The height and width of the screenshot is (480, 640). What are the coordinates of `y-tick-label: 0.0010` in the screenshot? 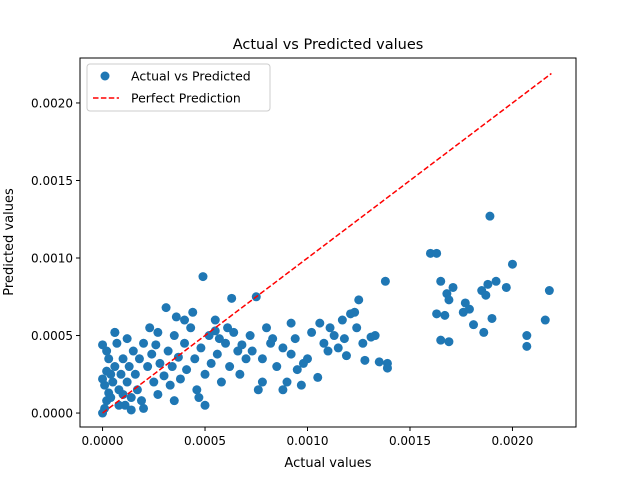 It's located at (52, 259).